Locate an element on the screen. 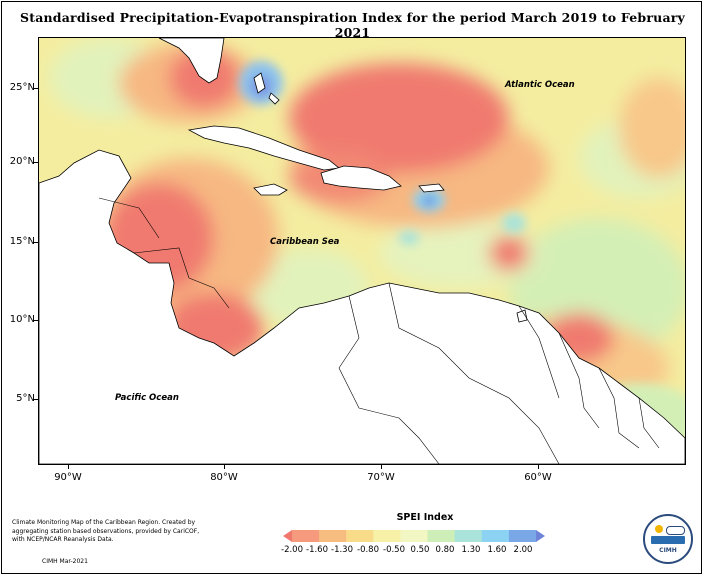  legend-tick: -2.00 is located at coordinates (292, 550).